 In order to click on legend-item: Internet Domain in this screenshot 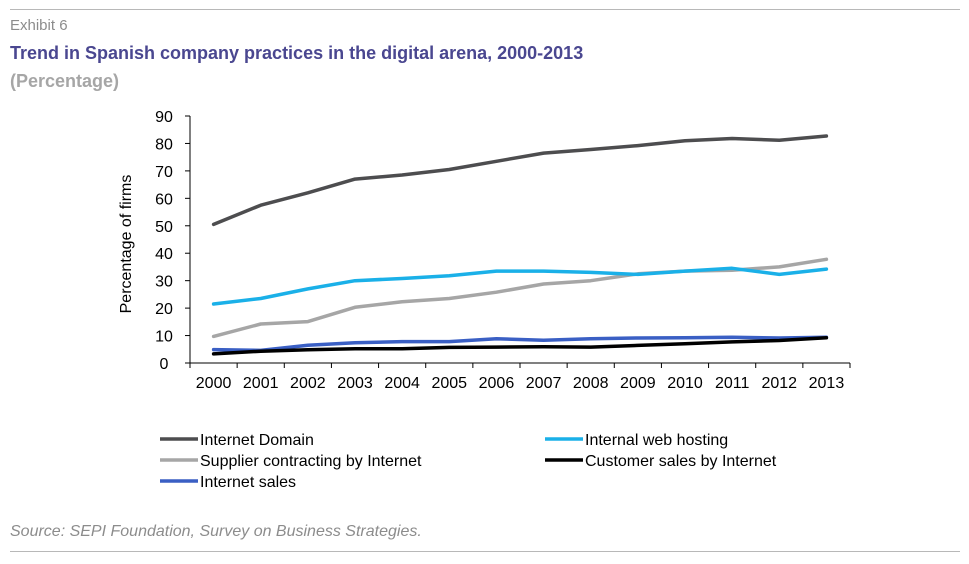, I will do `click(237, 440)`.